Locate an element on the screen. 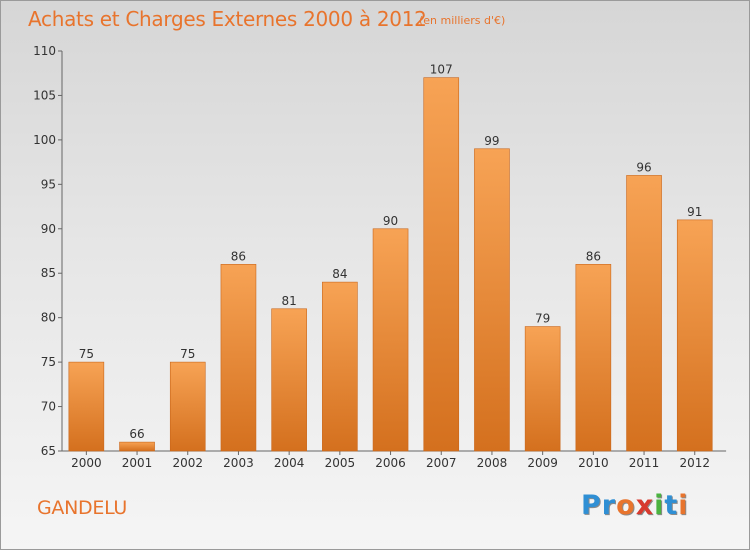 The width and height of the screenshot is (750, 550). logo-letter: t is located at coordinates (671, 505).